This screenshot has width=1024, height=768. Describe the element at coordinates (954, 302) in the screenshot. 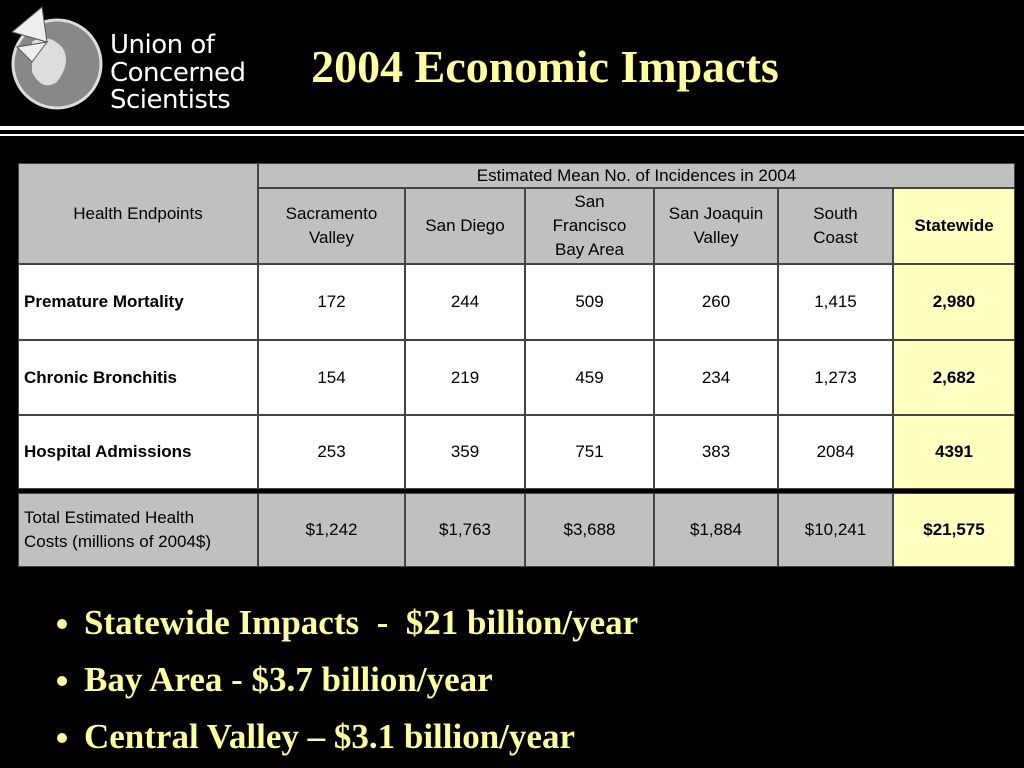

I see `table-cell: 2,980` at that location.